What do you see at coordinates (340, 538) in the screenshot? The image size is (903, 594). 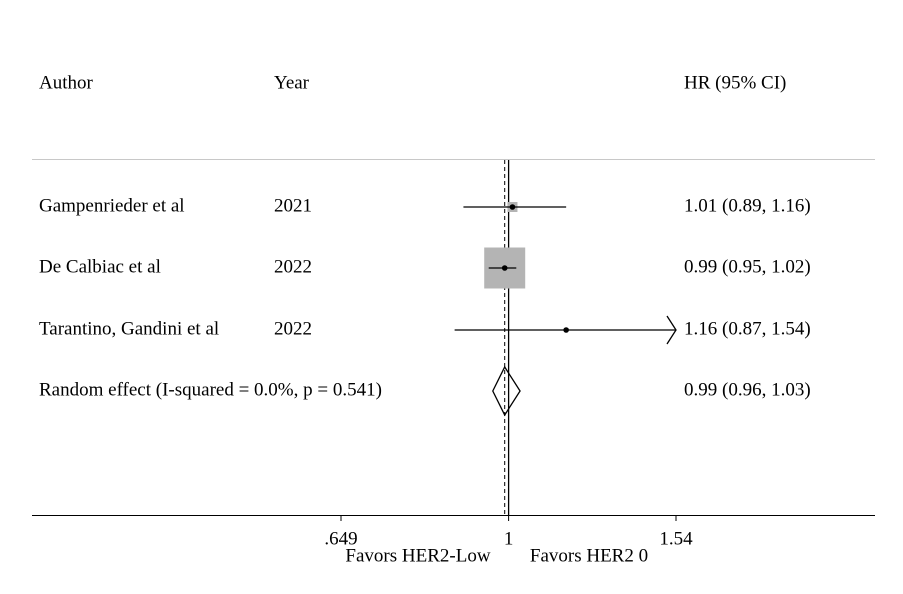 I see `x-tick-label: .649` at bounding box center [340, 538].